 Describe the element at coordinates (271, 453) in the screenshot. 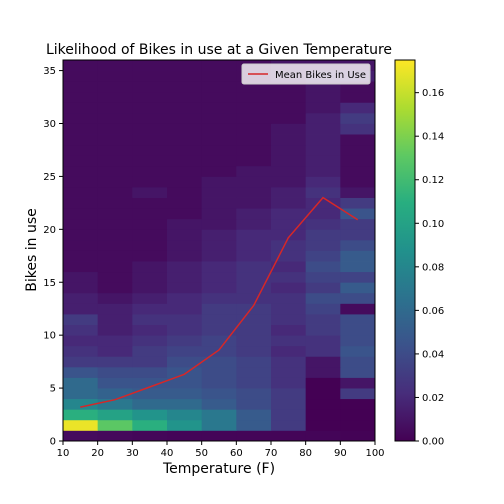

I see `x-tick-label: 70` at that location.